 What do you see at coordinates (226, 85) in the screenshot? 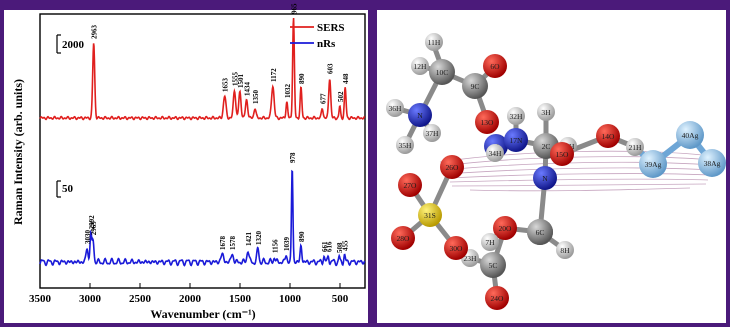
I see `peak-label: 1653` at bounding box center [226, 85].